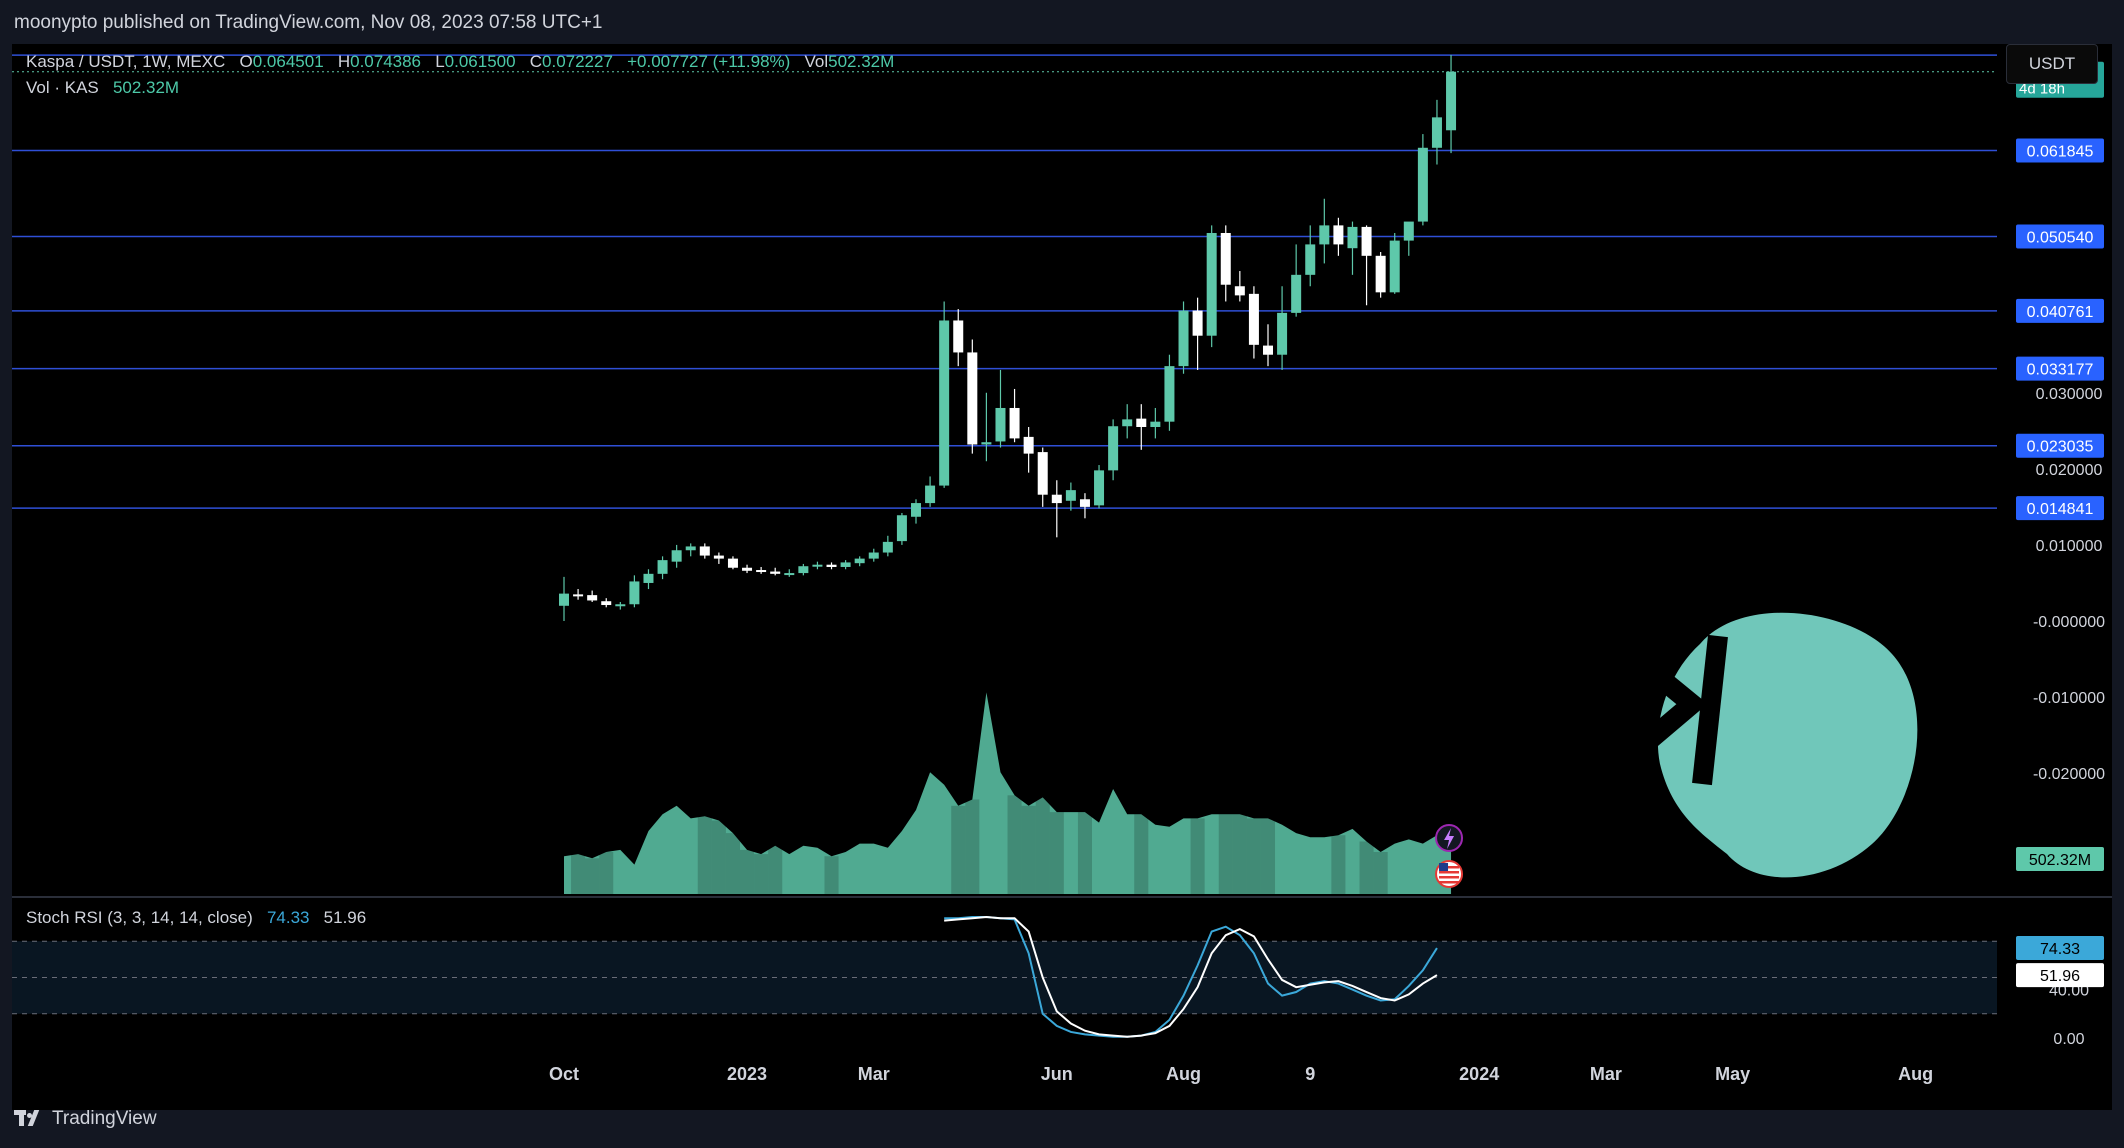 Image resolution: width=2124 pixels, height=1148 pixels. What do you see at coordinates (536, 61) in the screenshot?
I see `close-label: C` at bounding box center [536, 61].